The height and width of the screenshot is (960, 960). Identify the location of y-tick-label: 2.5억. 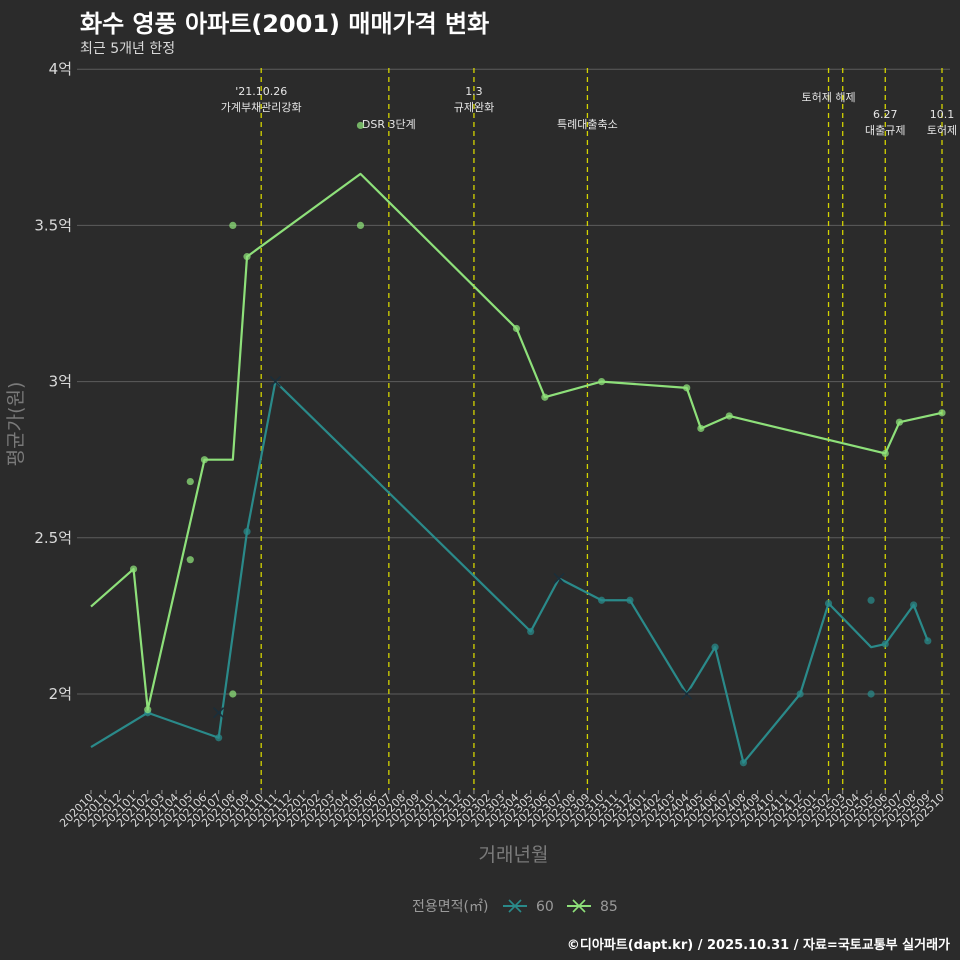
(53, 538).